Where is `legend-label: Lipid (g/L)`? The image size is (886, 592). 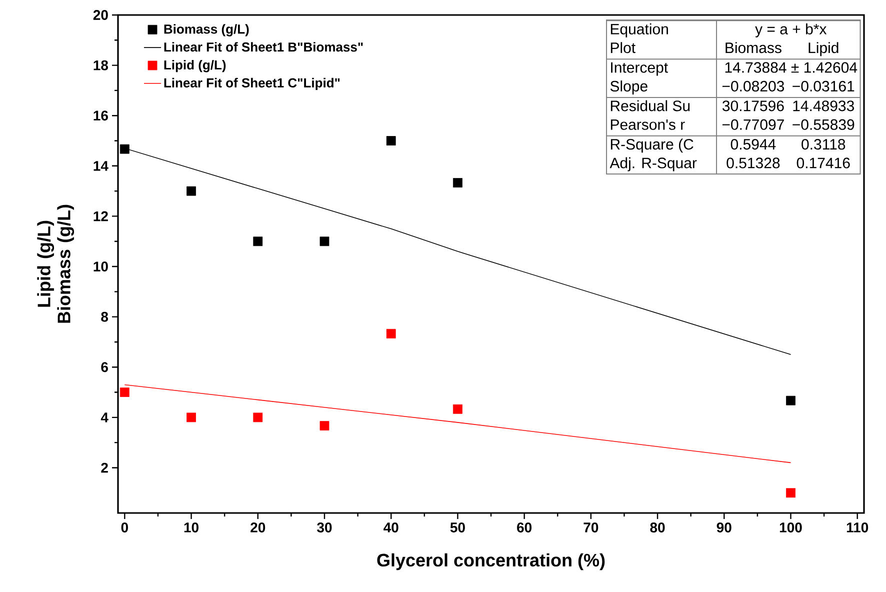 legend-label: Lipid (g/L) is located at coordinates (195, 66).